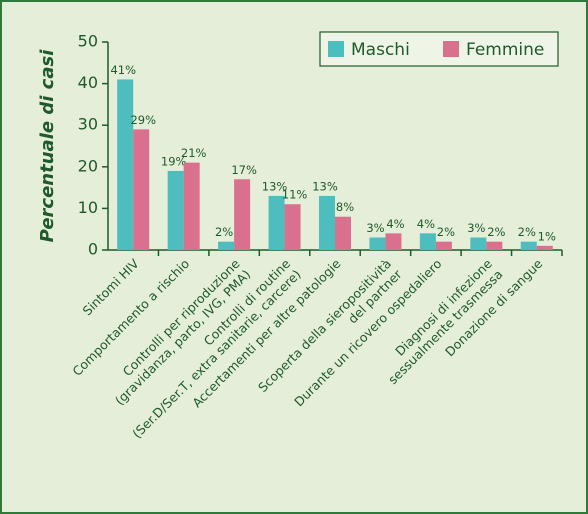  Describe the element at coordinates (143, 120) in the screenshot. I see `value-label: 29%` at that location.